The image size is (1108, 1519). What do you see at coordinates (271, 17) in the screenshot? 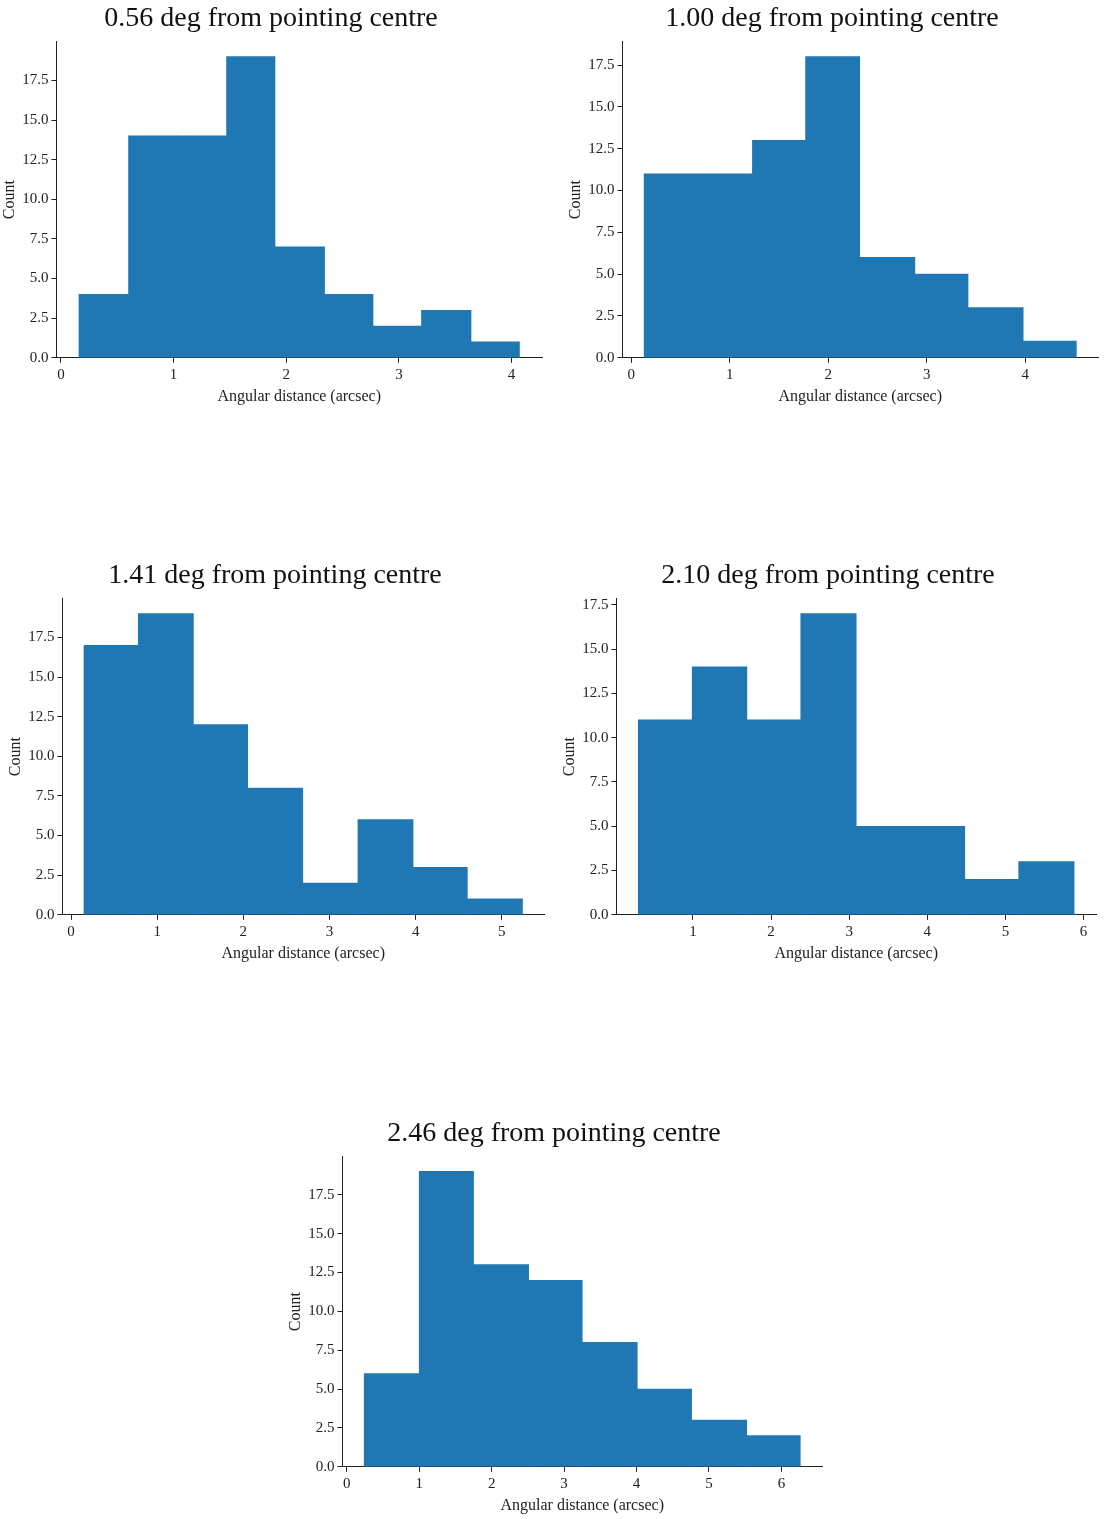
I see `chart-title: 0.56 deg from pointing centre` at bounding box center [271, 17].